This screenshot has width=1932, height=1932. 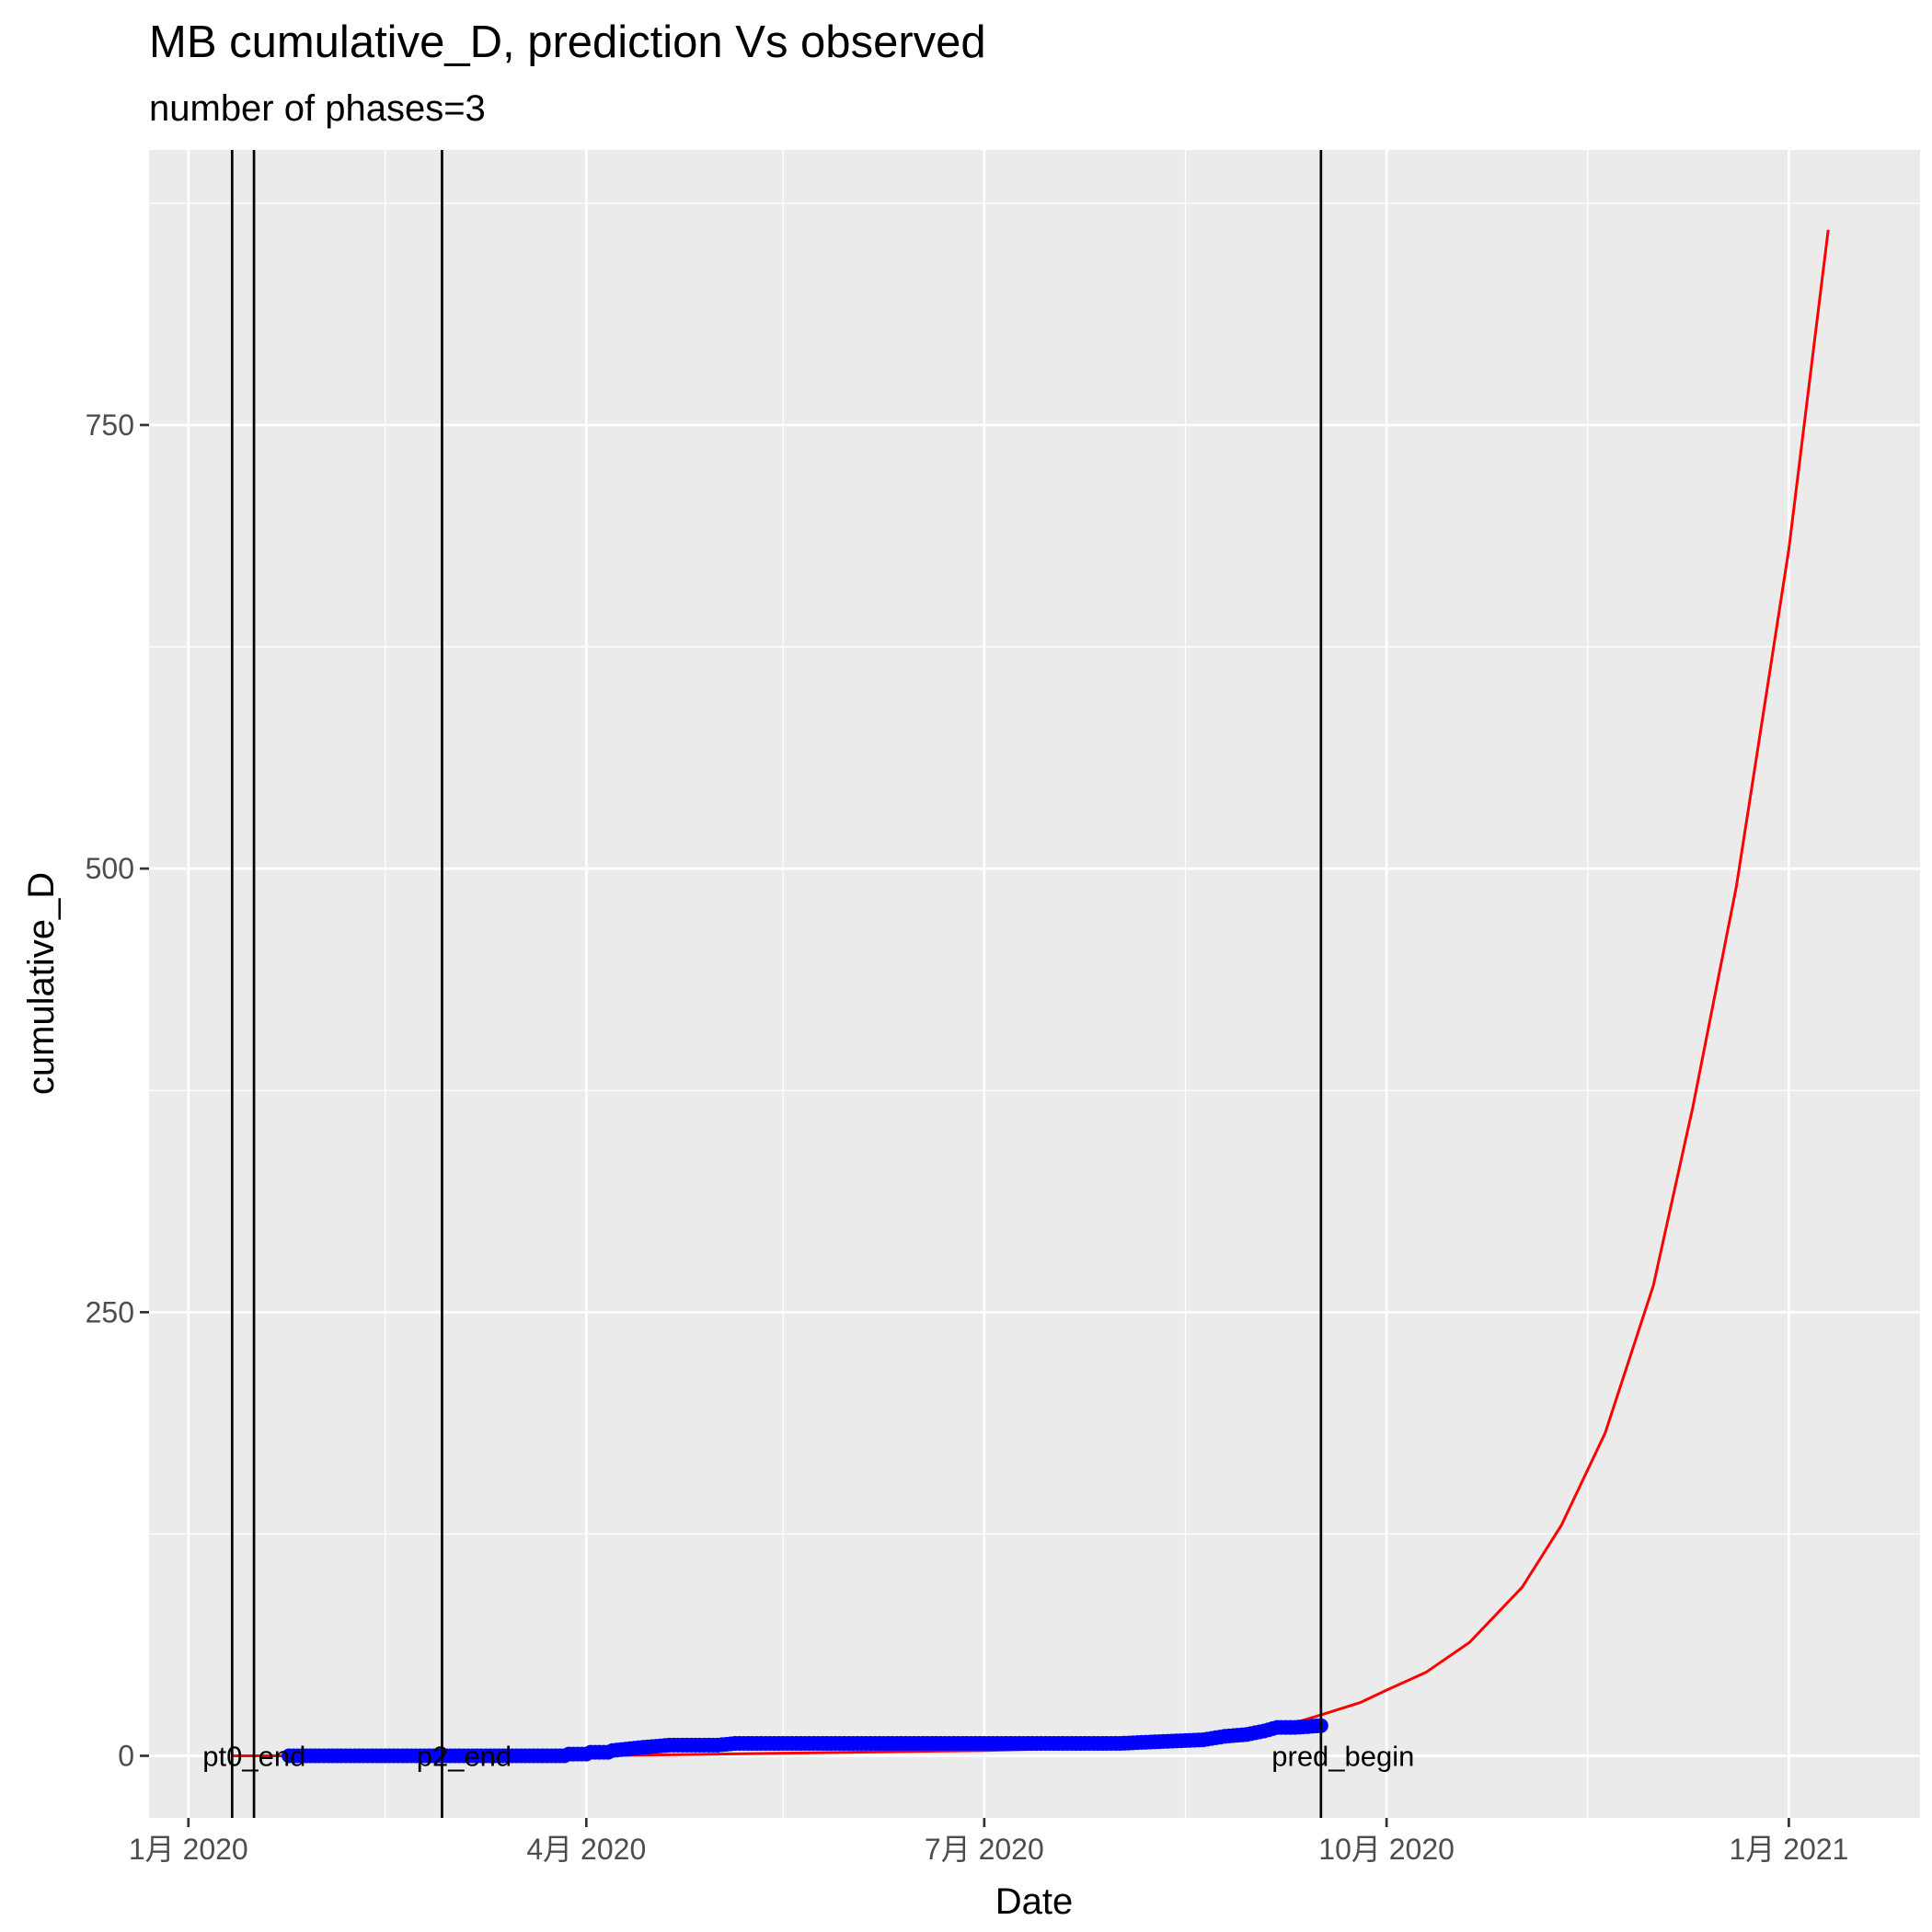 I want to click on x-tick-label: 1月 2020, so click(x=188, y=1849).